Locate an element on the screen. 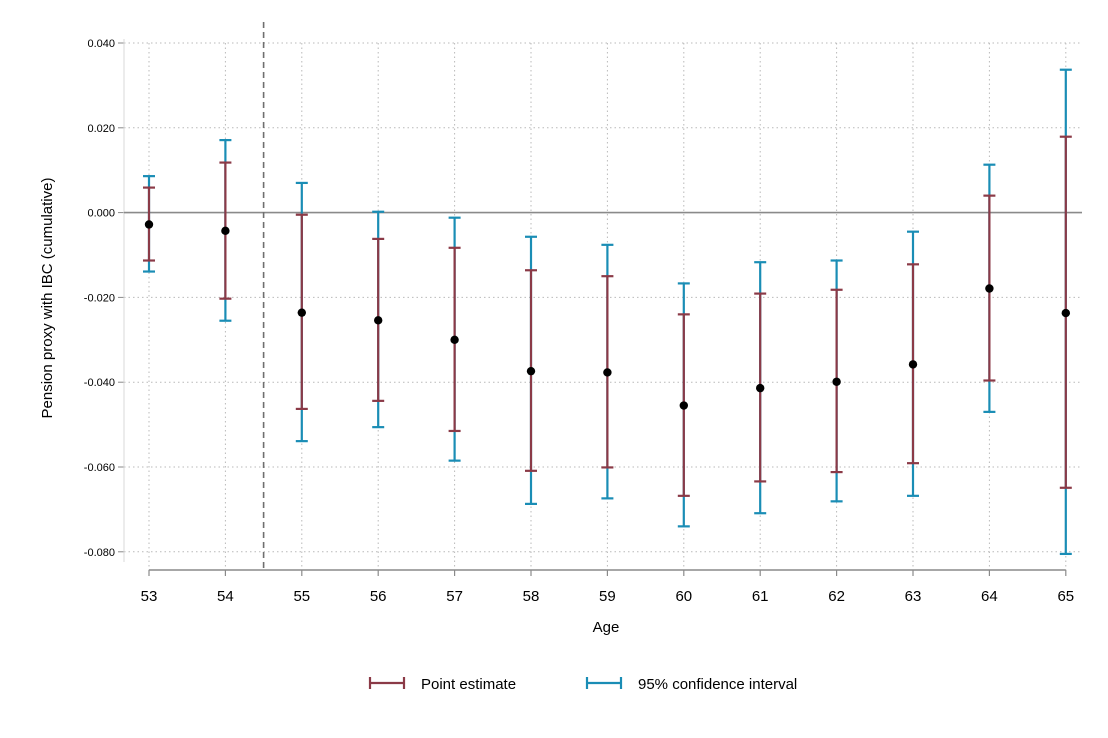 This screenshot has height=738, width=1108. y-tick-label: -0.020 is located at coordinates (99, 298).